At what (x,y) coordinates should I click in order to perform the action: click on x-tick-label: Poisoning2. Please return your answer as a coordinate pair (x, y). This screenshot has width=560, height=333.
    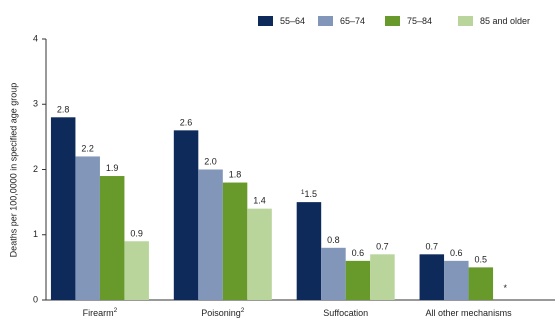
    Looking at the image, I should click on (223, 312).